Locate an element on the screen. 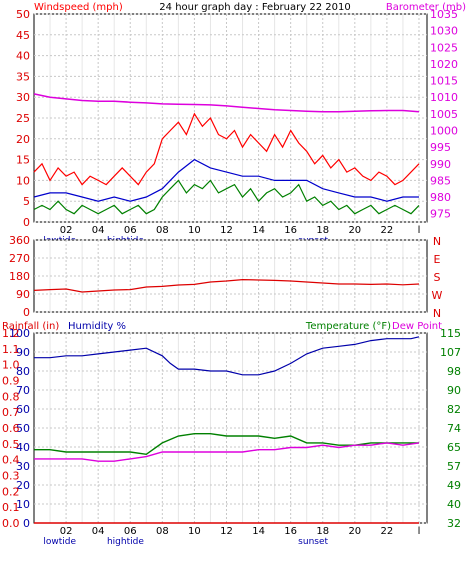 The width and height of the screenshot is (468, 563). temperature-tick: 90 is located at coordinates (454, 390).